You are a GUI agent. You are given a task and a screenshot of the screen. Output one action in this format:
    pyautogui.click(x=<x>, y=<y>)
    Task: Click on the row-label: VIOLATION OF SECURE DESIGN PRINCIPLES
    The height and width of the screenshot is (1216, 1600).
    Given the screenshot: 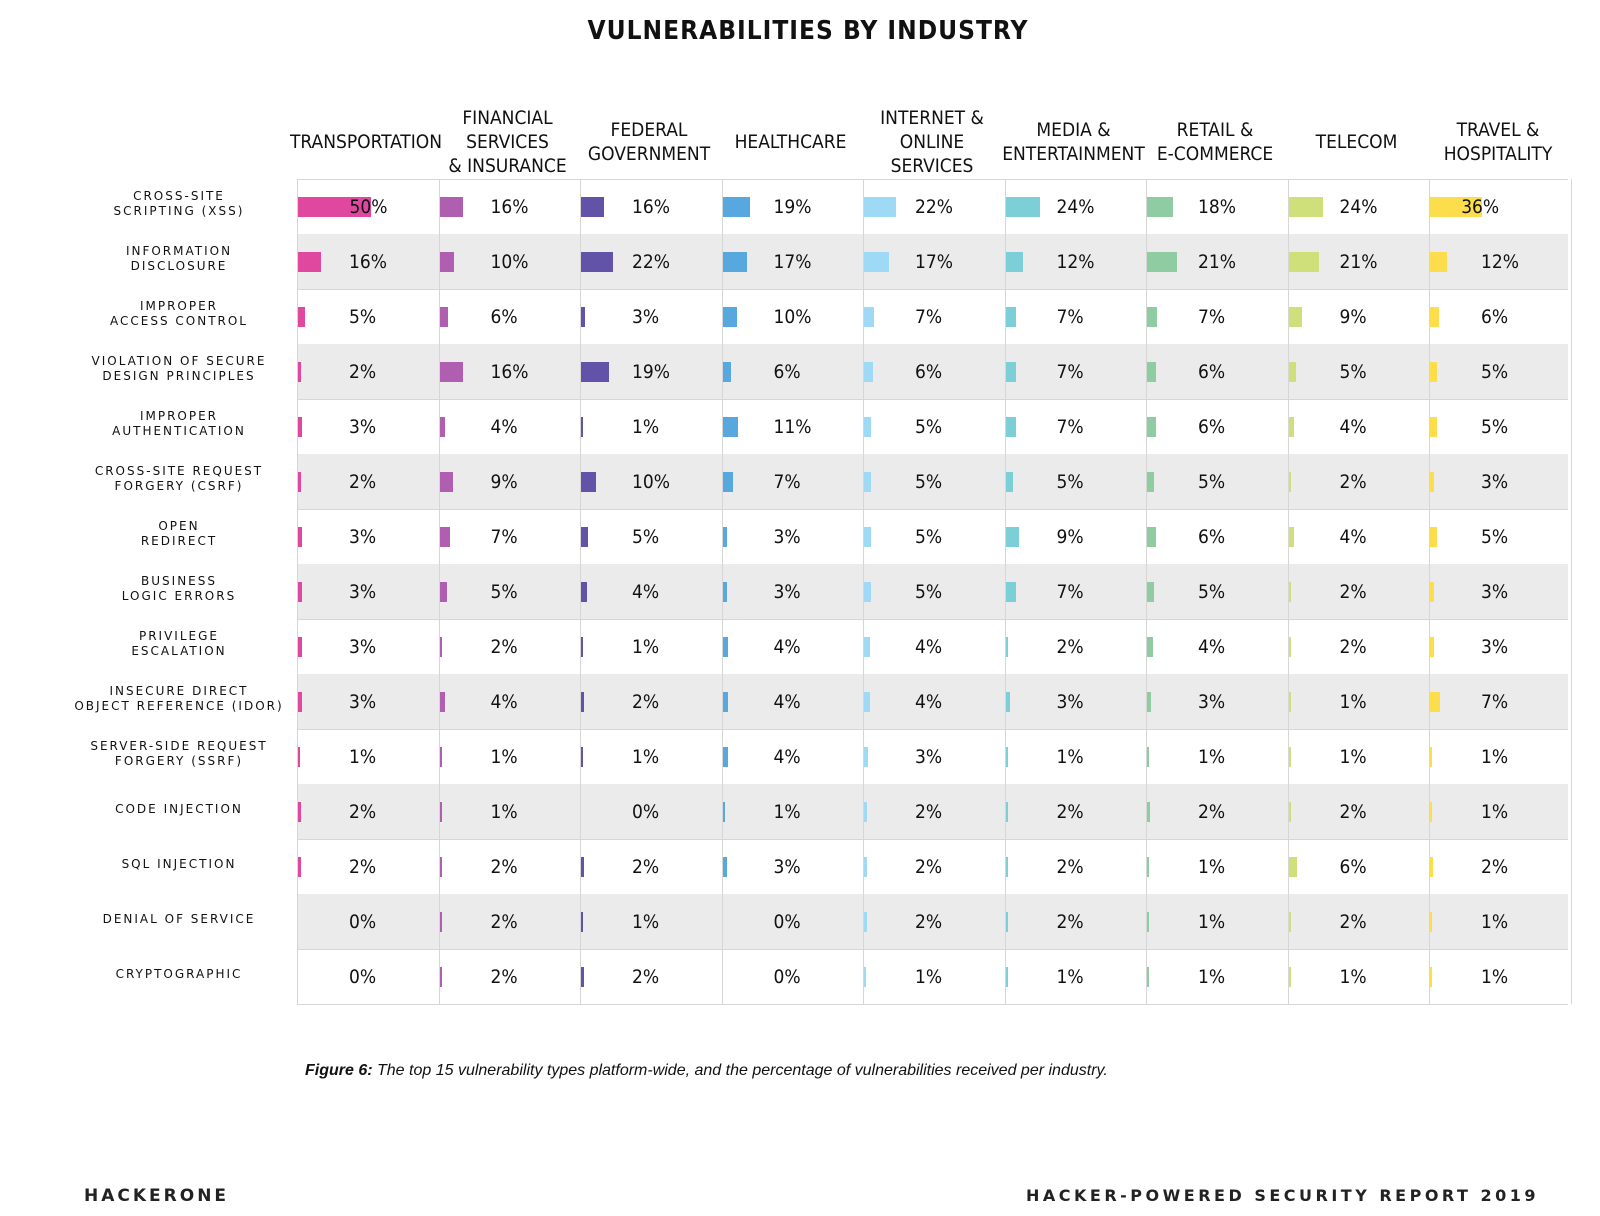 What is the action you would take?
    pyautogui.click(x=179, y=368)
    